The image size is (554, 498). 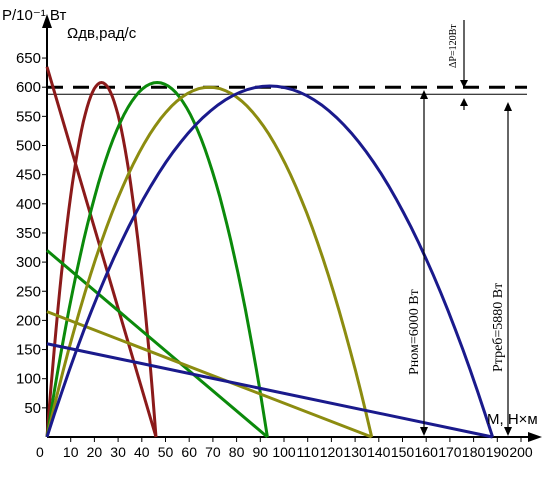 I want to click on x-tick-label: 160, so click(x=427, y=452).